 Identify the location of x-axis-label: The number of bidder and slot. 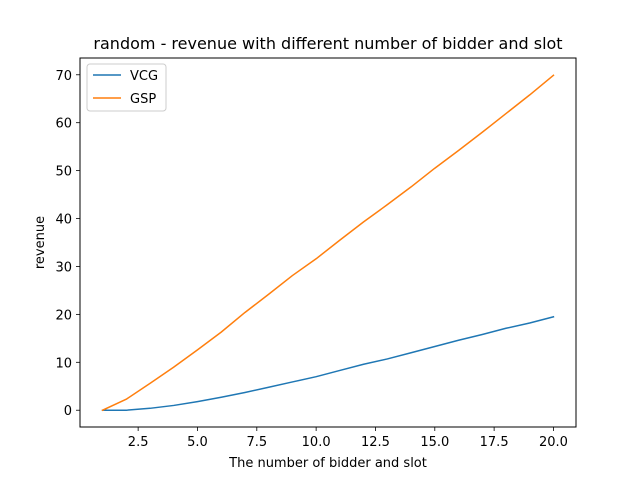
(327, 463).